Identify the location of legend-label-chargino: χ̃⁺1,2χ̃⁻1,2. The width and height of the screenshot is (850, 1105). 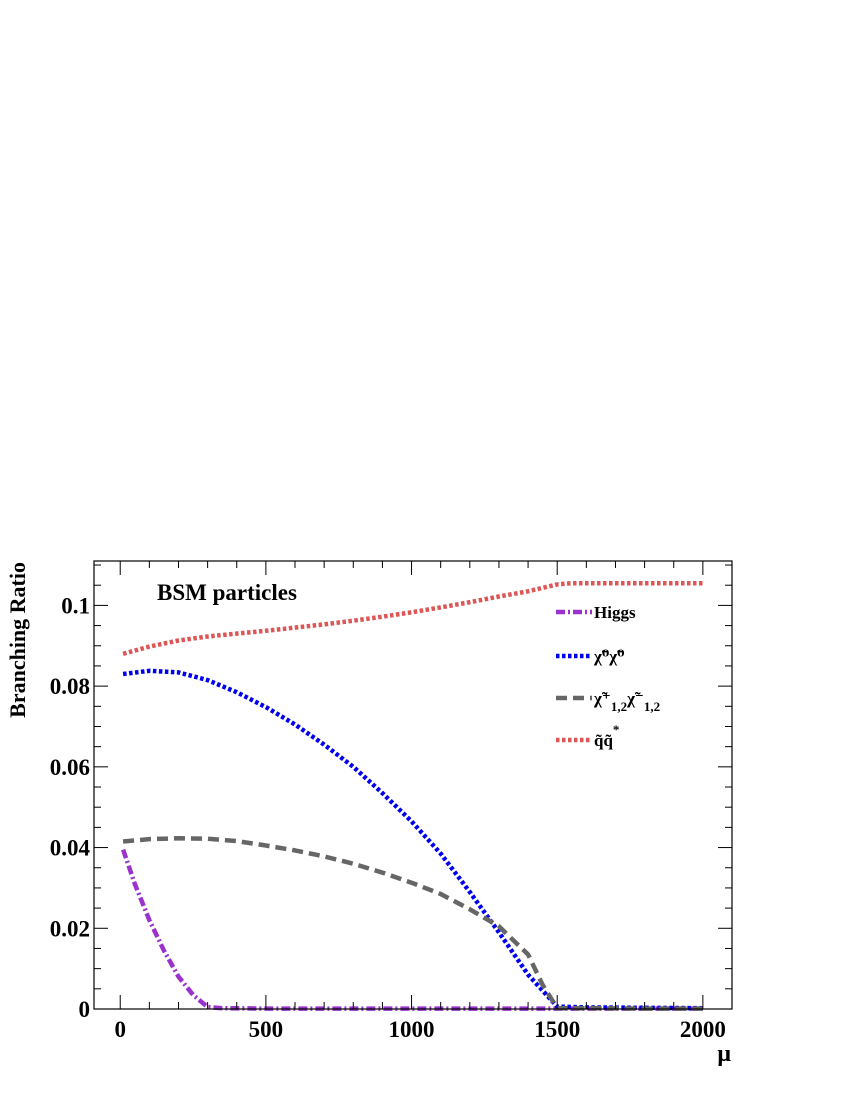
(626, 701).